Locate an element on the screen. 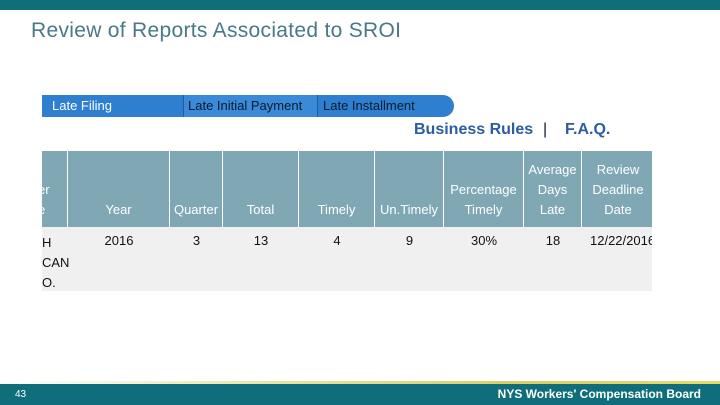 The height and width of the screenshot is (405, 720). cell-total: 13 is located at coordinates (261, 240).